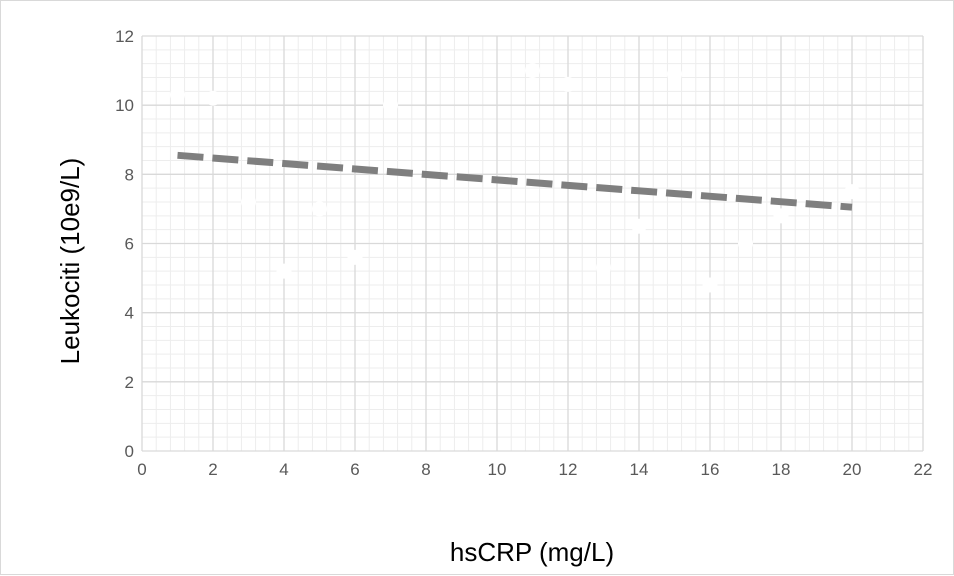 This screenshot has width=954, height=576. Describe the element at coordinates (129, 244) in the screenshot. I see `y-tick-label: 6` at that location.